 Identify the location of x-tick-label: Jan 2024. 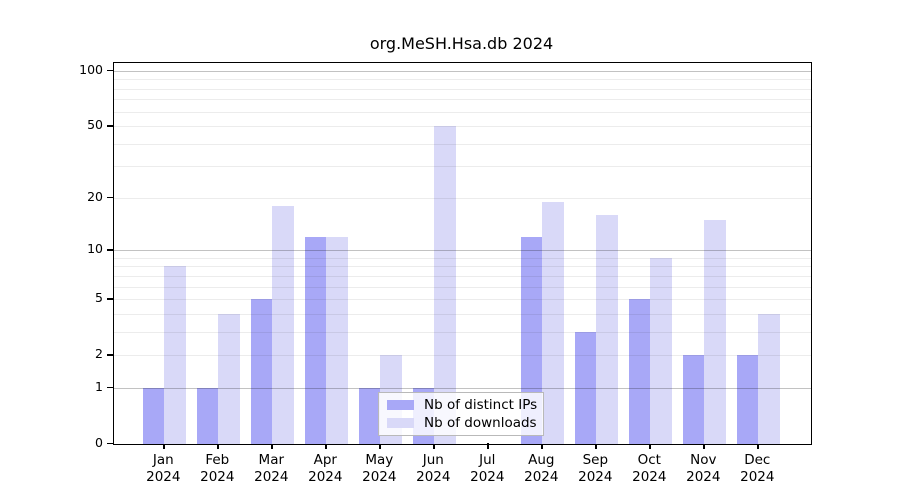
(163, 468).